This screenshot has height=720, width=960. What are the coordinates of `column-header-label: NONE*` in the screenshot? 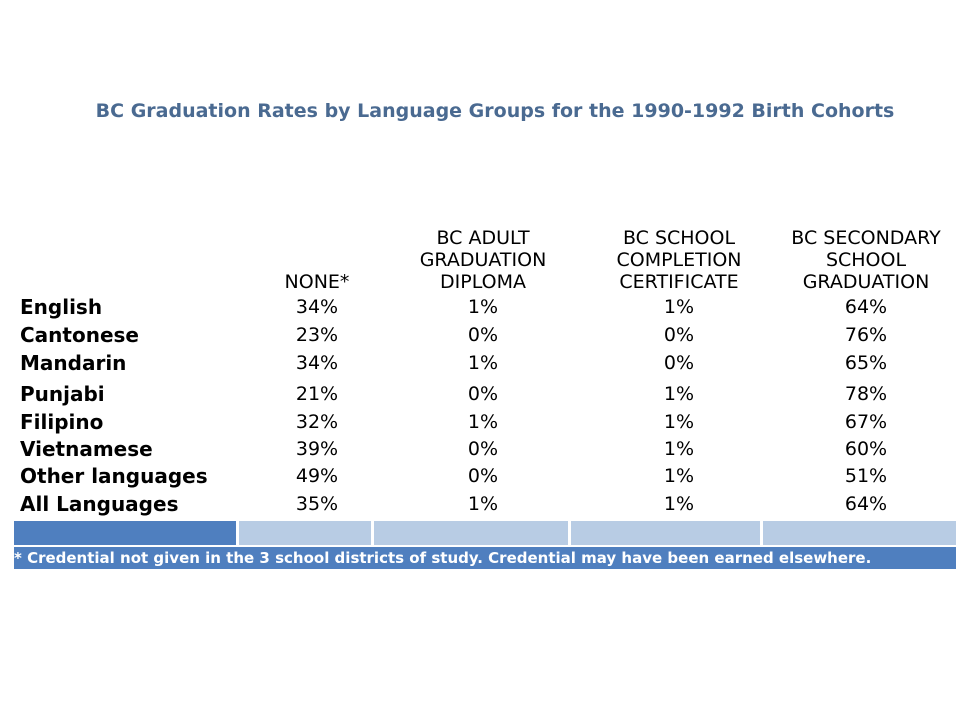 It's located at (317, 282).